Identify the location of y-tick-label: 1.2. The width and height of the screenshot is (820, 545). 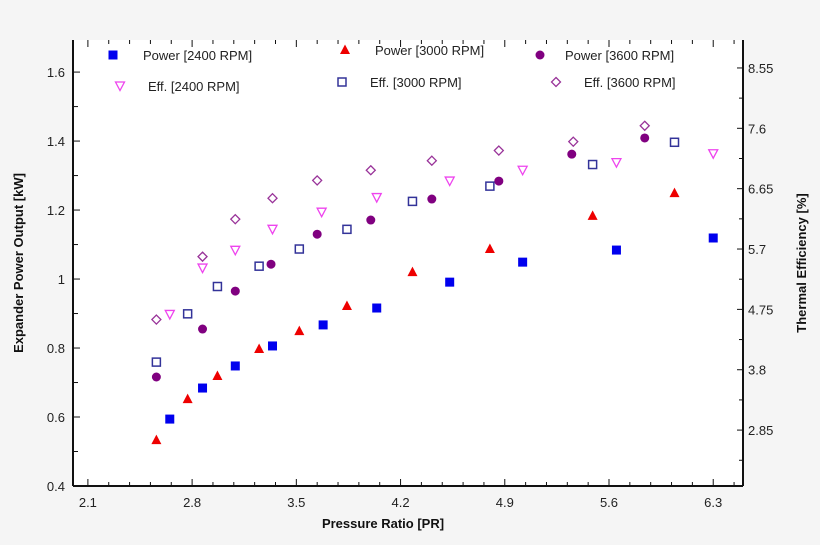
(56, 210).